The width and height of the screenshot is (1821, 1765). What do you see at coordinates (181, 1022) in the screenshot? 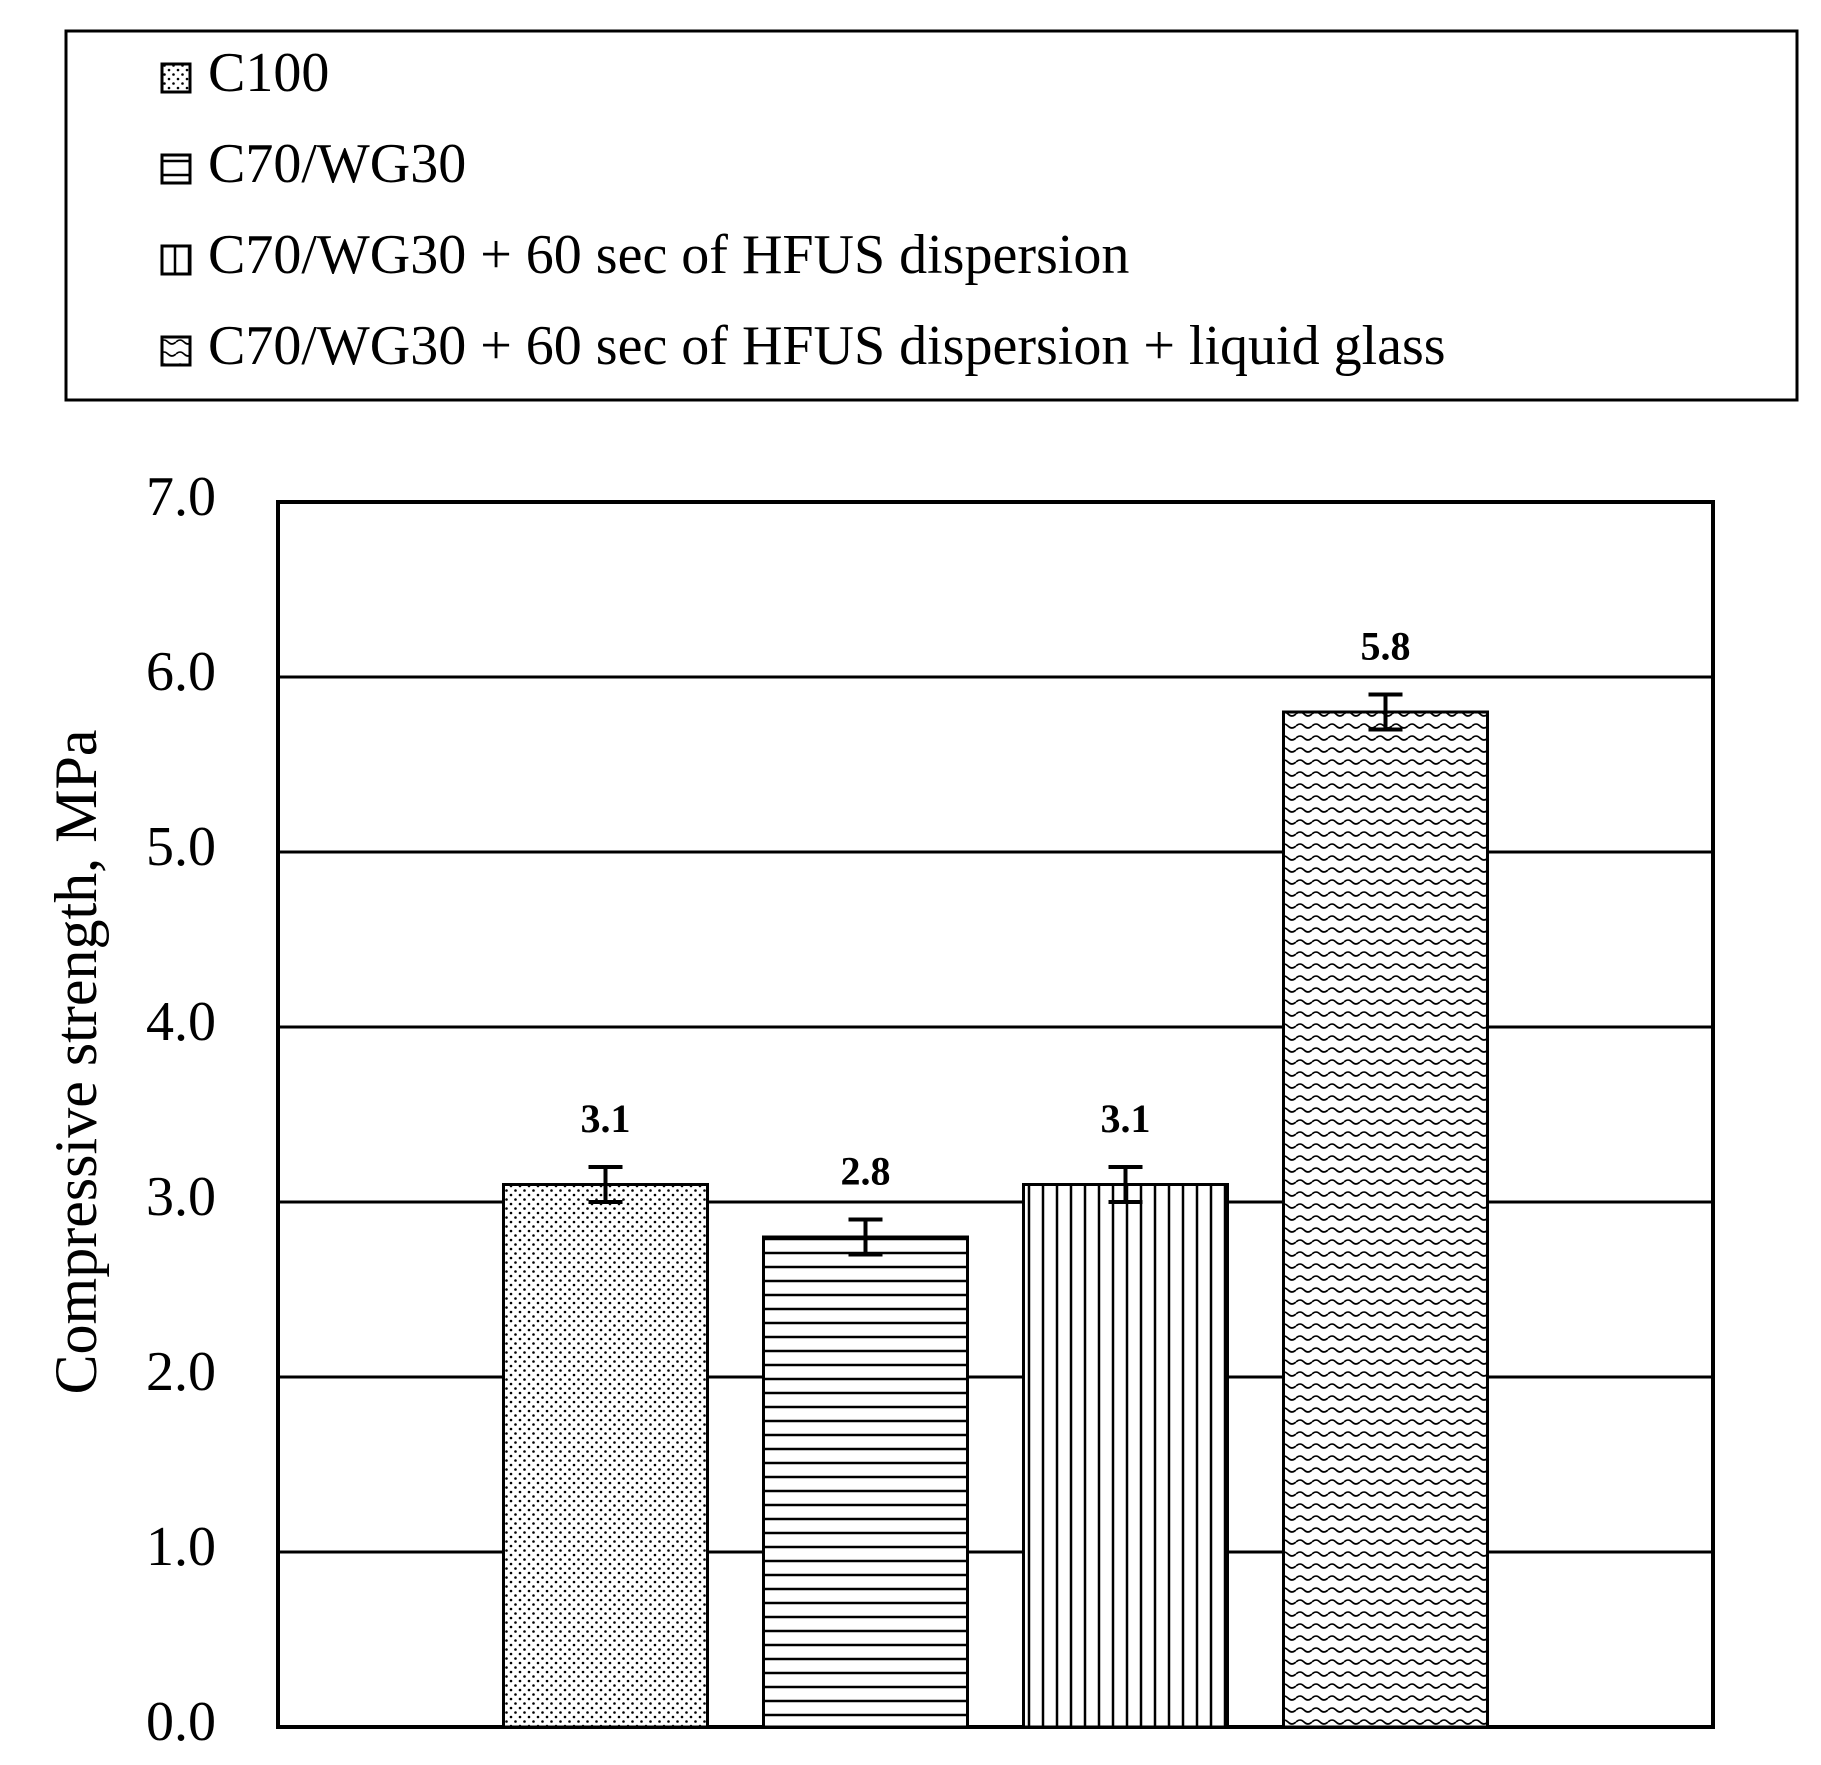
I see `y-tick-label: 4.0` at bounding box center [181, 1022].